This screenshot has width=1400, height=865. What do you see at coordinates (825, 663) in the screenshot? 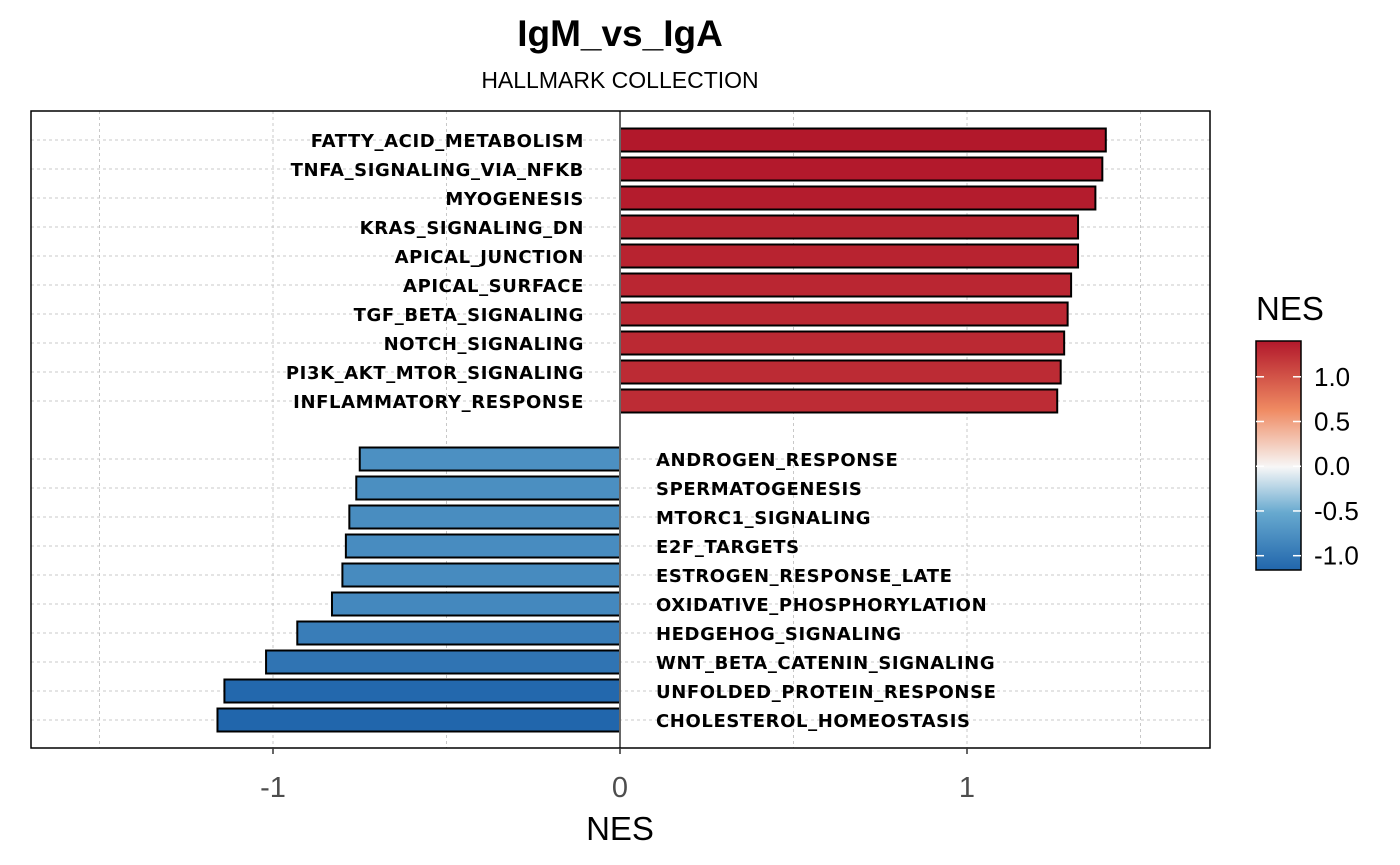
I see `bar-label: WNT_BETA_CATENIN_SIGNALING` at bounding box center [825, 663].